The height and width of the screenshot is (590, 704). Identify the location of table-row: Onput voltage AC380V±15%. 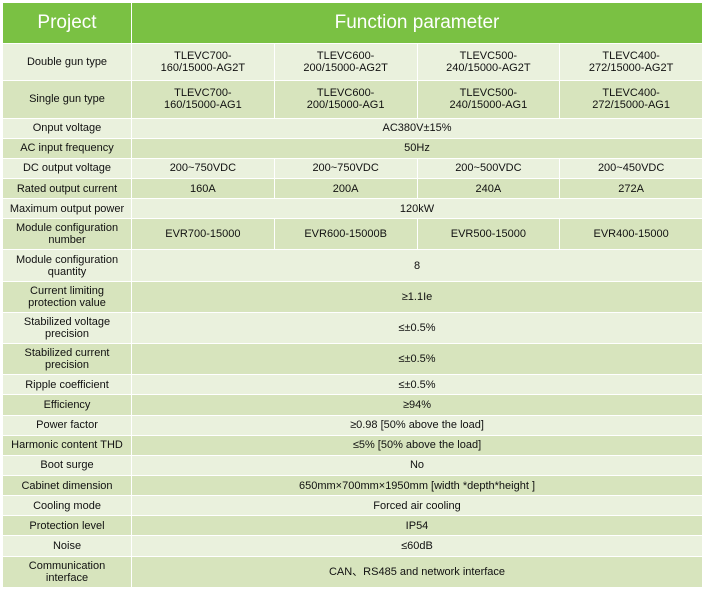
(352, 128).